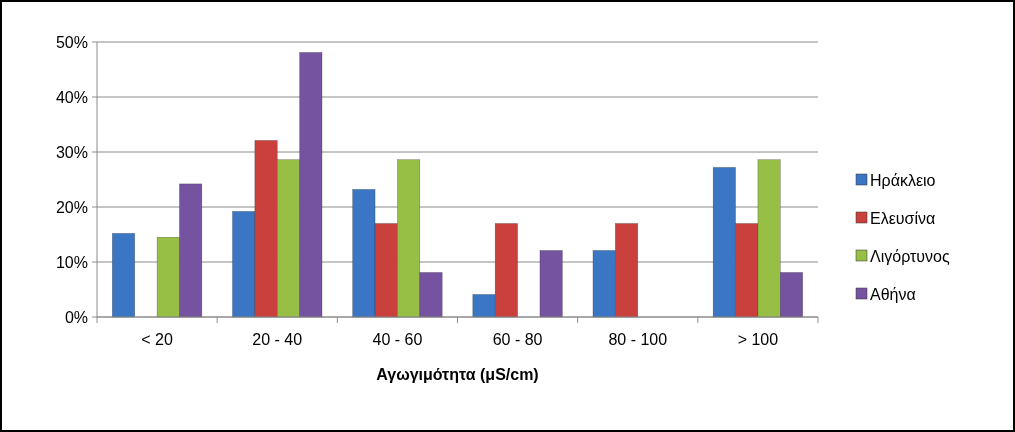 The image size is (1015, 432). Describe the element at coordinates (397, 339) in the screenshot. I see `x-tick-label: 40 - 60` at that location.